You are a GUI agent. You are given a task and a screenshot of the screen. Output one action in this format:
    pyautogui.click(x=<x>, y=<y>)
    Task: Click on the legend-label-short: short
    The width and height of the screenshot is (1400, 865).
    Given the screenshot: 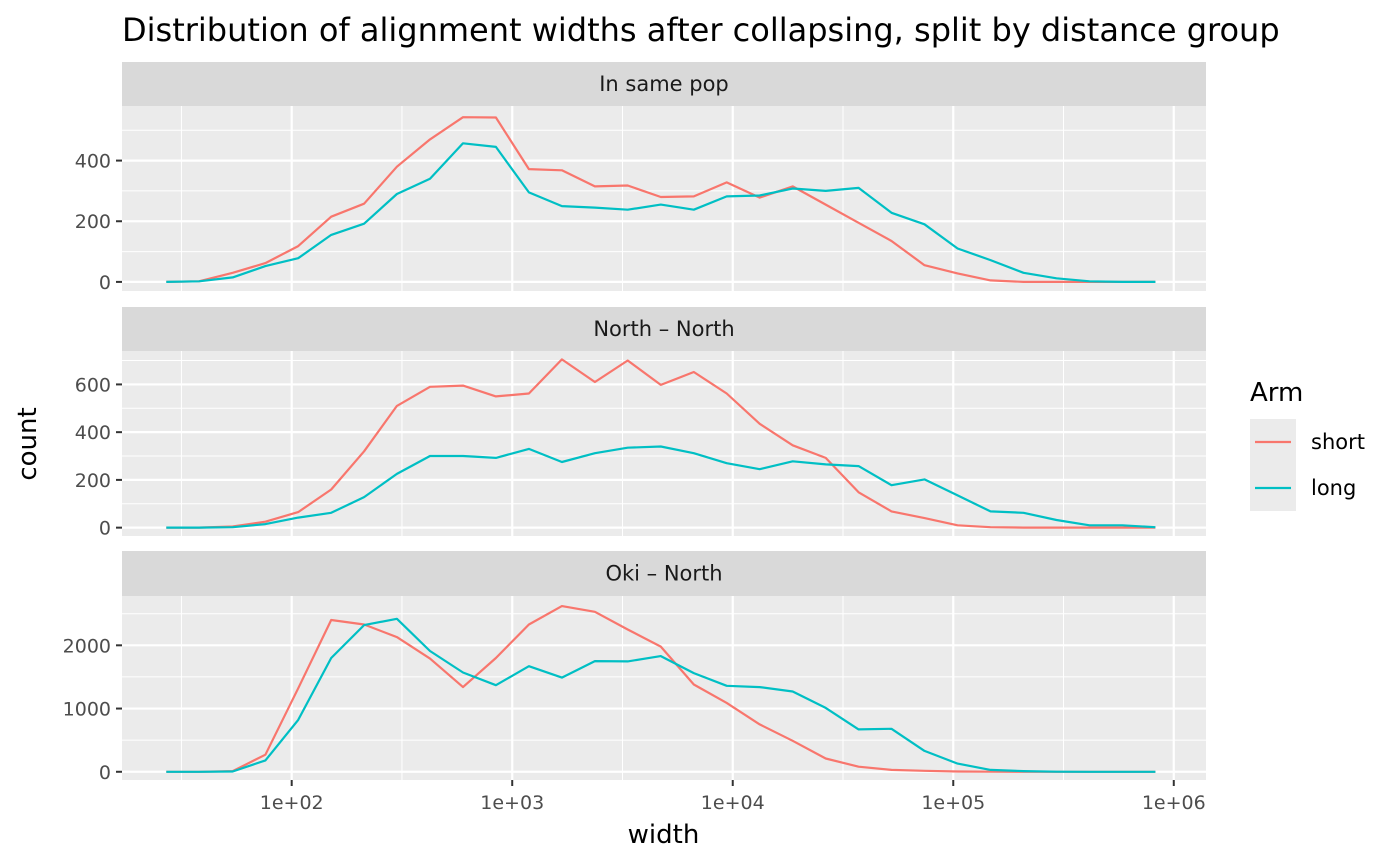 What is the action you would take?
    pyautogui.click(x=1338, y=442)
    